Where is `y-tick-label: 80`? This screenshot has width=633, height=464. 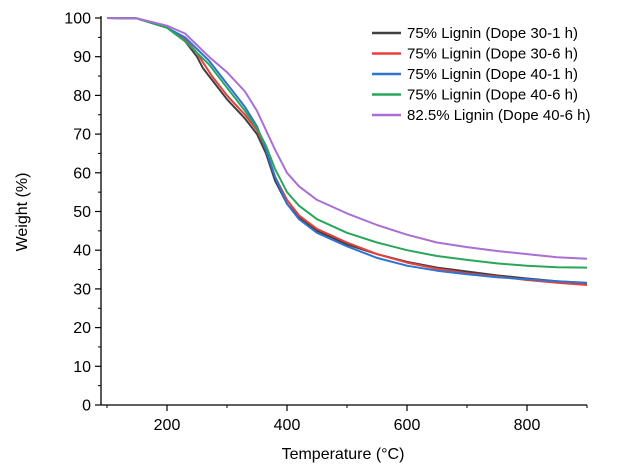 y-tick-label: 80 is located at coordinates (82, 96).